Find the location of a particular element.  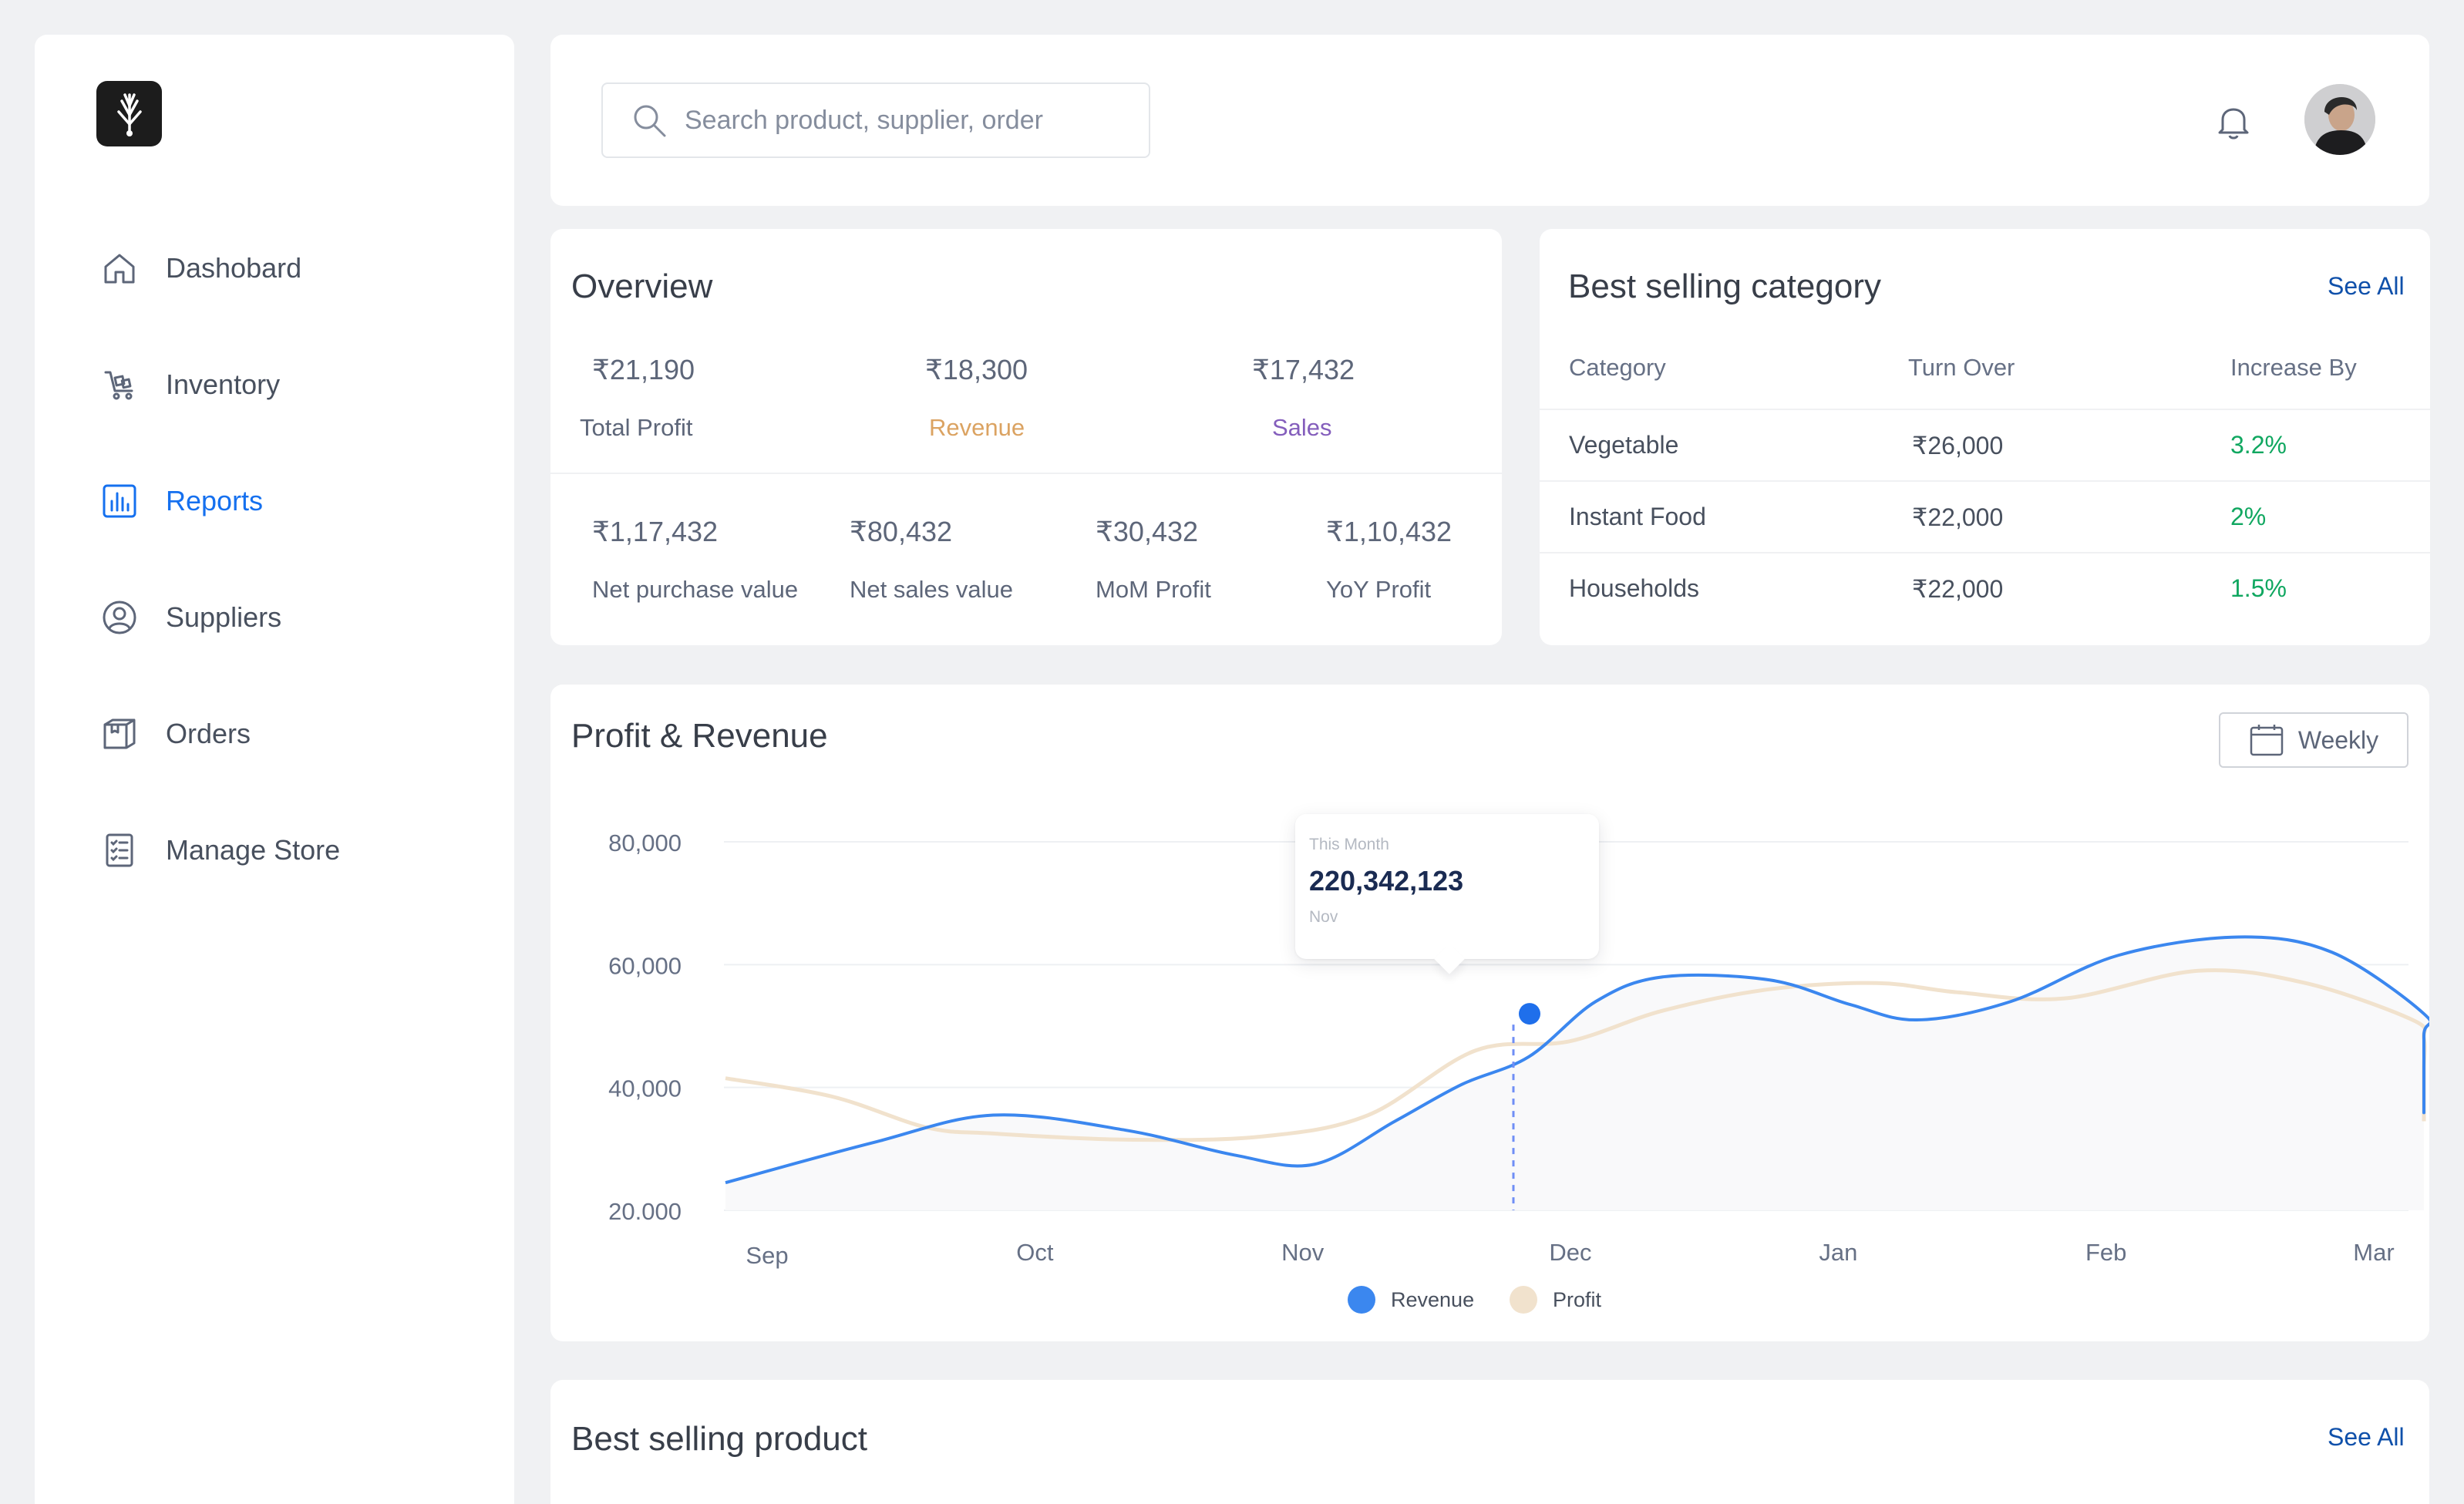

profit-series-line is located at coordinates (1576, 1055).